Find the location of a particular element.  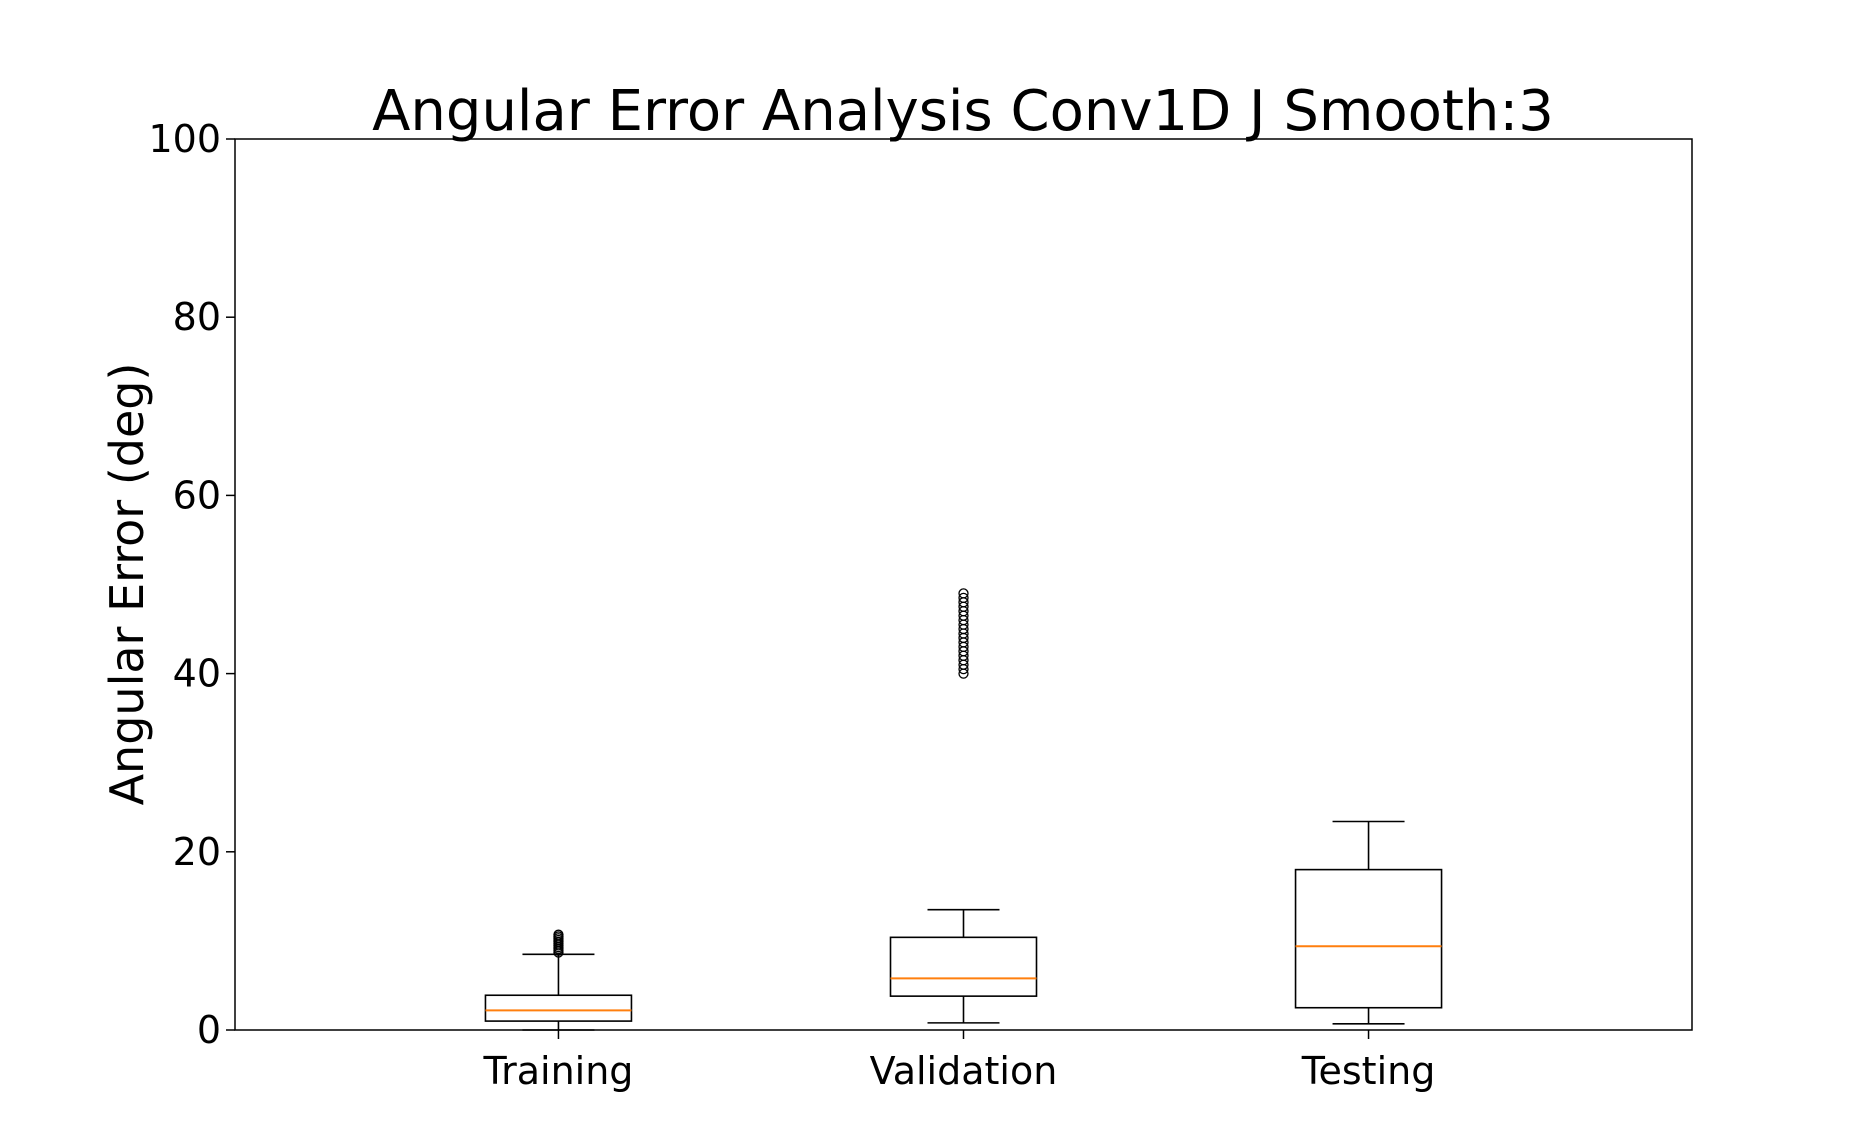

y-axis-ticks: 0 20 40 60 80 100 is located at coordinates (191, 584).